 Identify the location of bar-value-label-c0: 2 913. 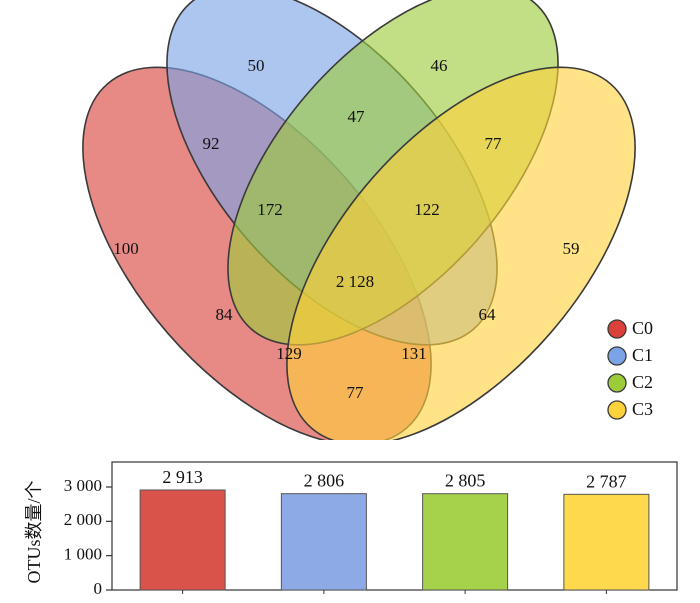
(182, 477).